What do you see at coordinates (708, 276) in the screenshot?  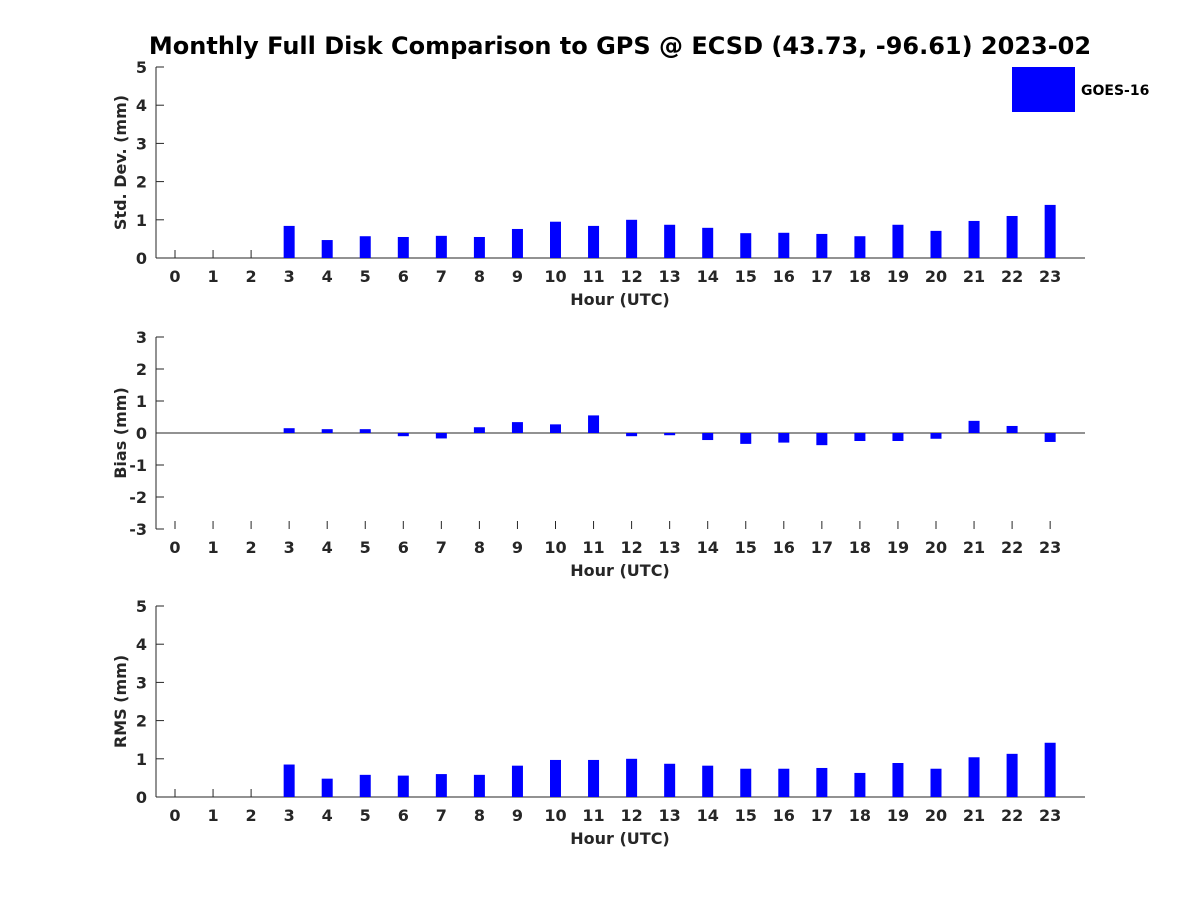 I see `x-tick-label: 14` at bounding box center [708, 276].